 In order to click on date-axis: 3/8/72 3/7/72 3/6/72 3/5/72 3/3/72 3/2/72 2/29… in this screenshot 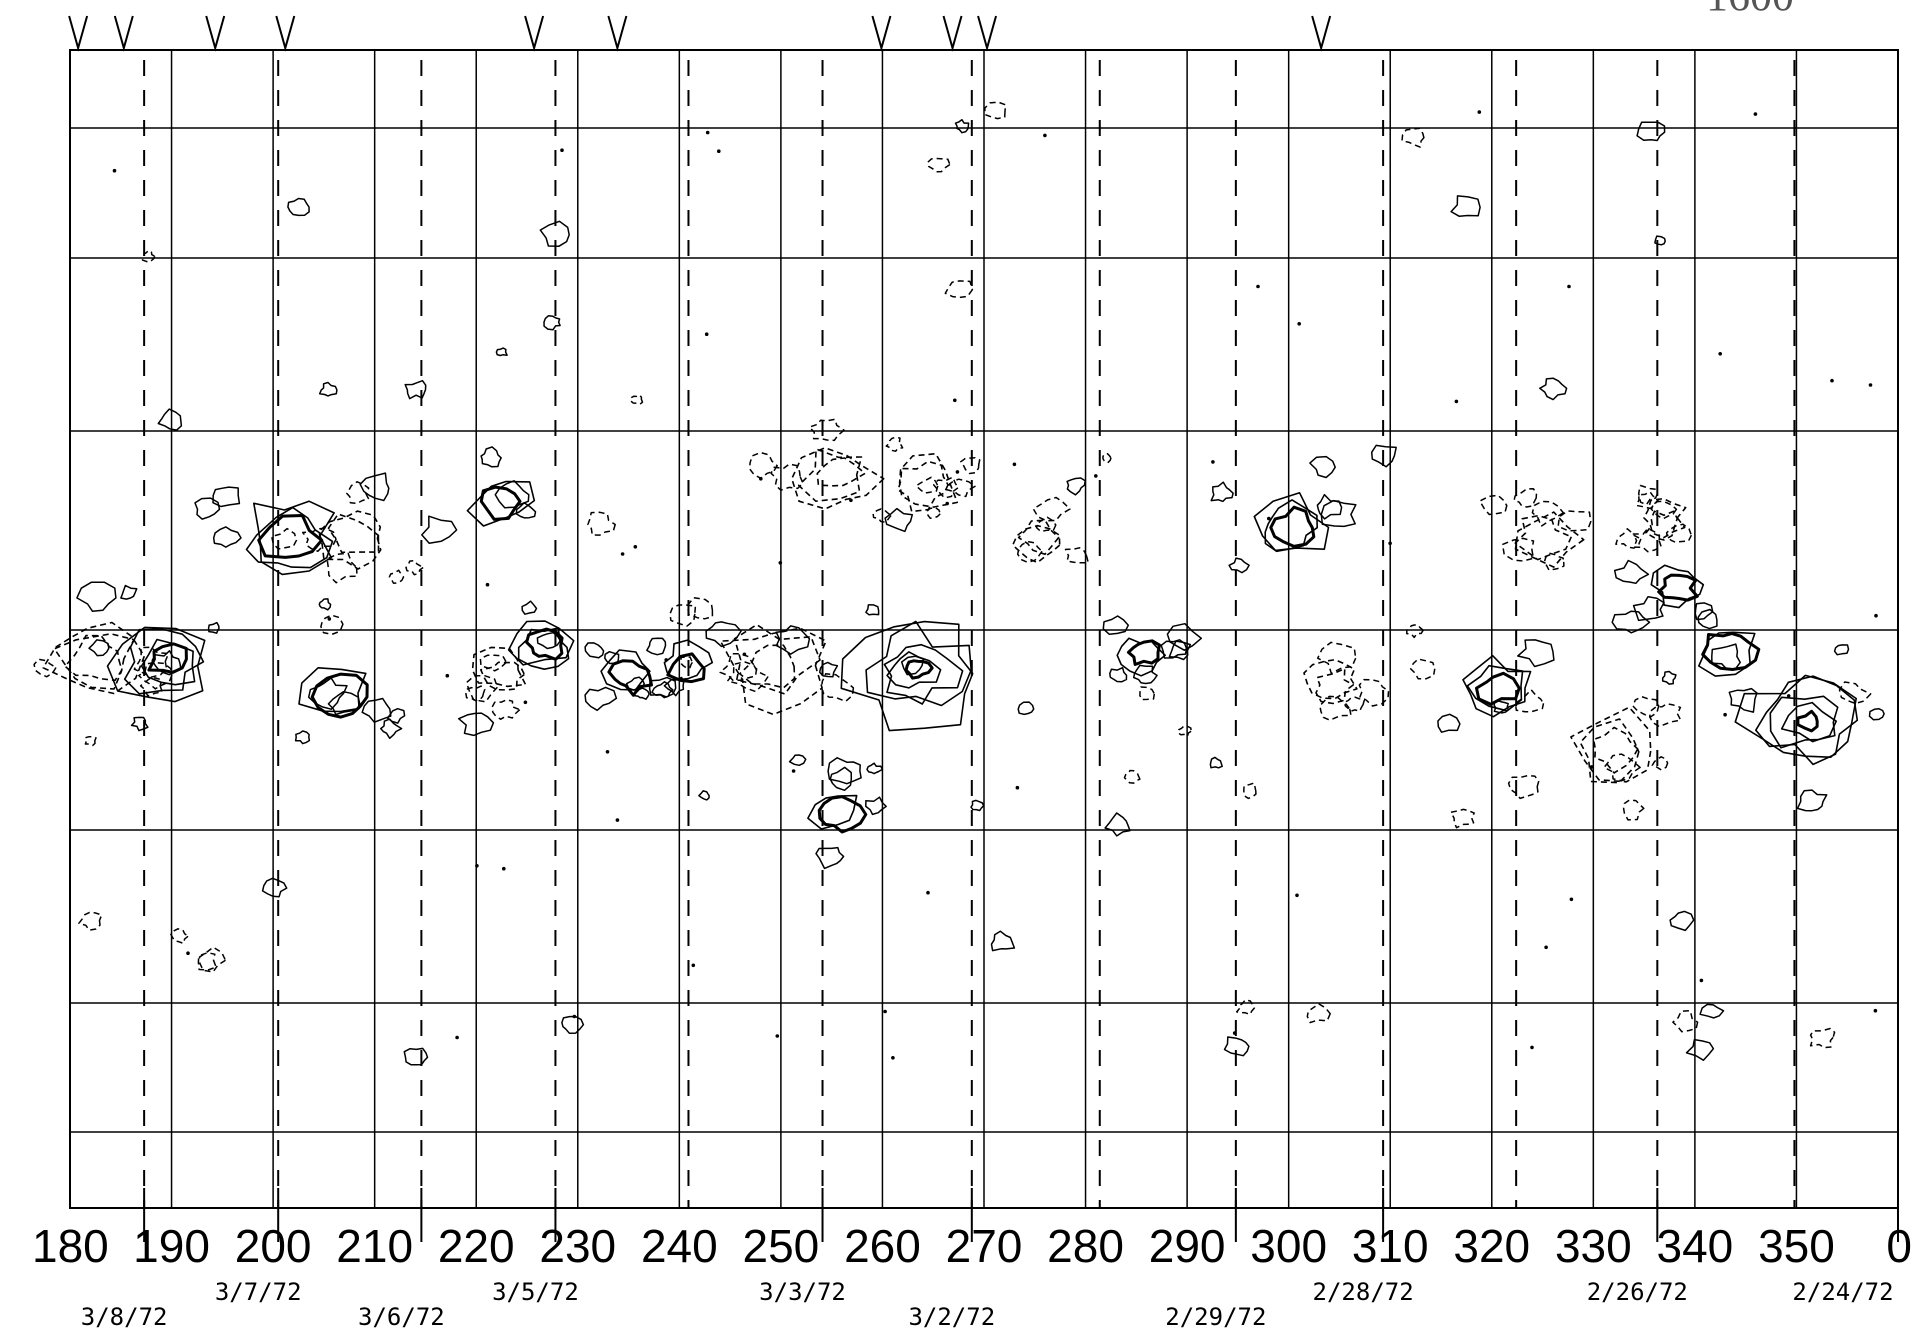, I will do `click(990, 1259)`.